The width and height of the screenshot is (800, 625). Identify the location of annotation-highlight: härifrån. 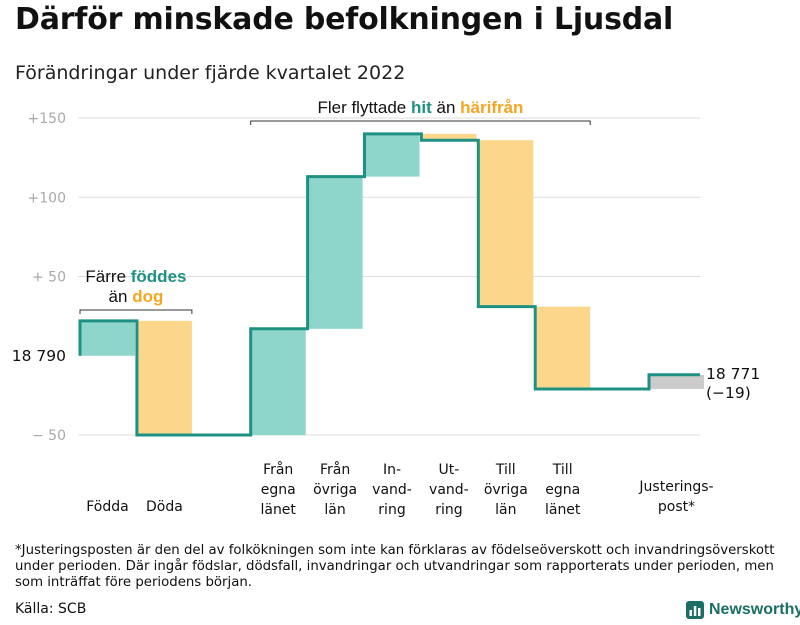
(491, 107).